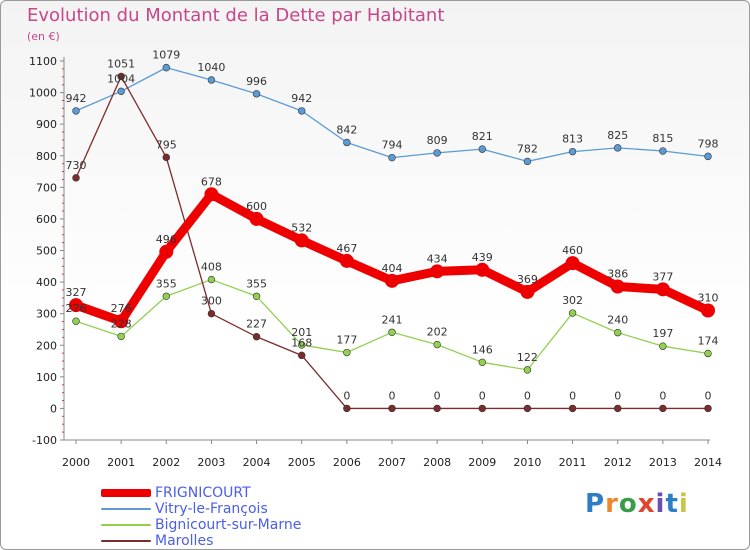  Describe the element at coordinates (573, 462) in the screenshot. I see `x-tick-label: 2011` at that location.